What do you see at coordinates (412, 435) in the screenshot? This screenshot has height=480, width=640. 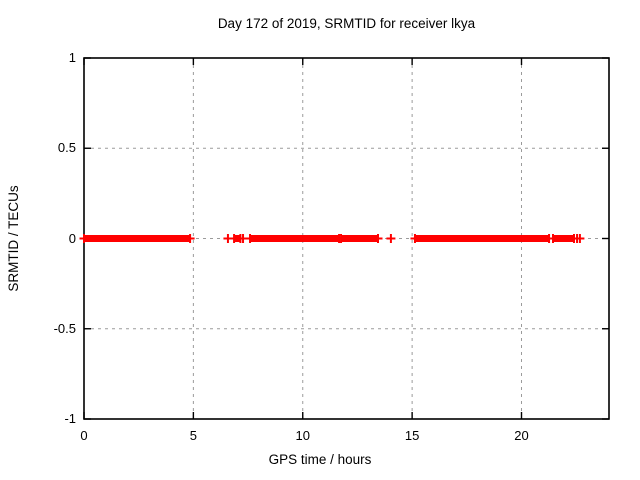 I see `x-tick-label: 15` at bounding box center [412, 435].